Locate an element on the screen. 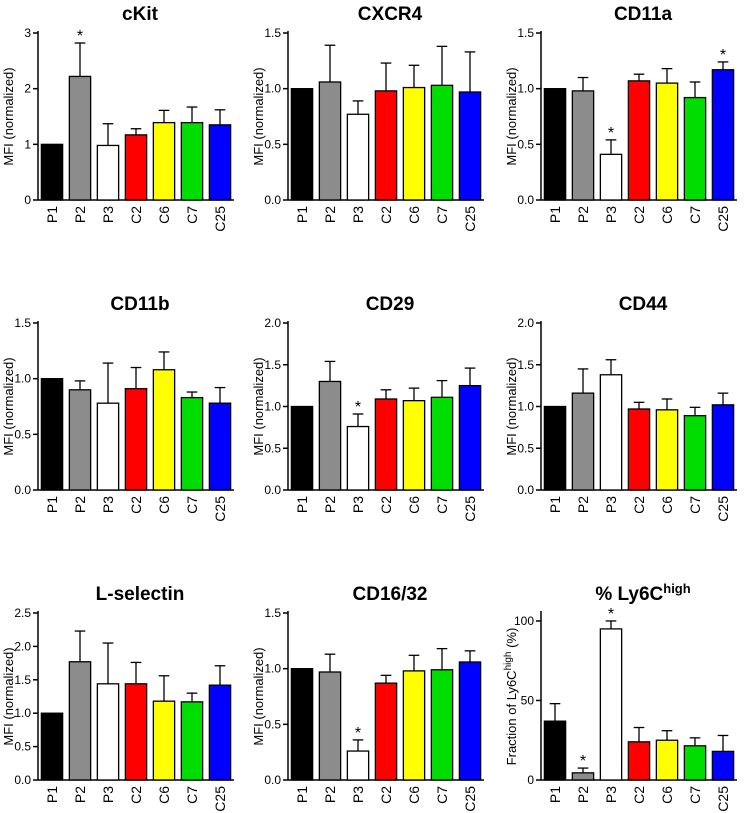  chart-title: % Ly6Chigh is located at coordinates (642, 593).